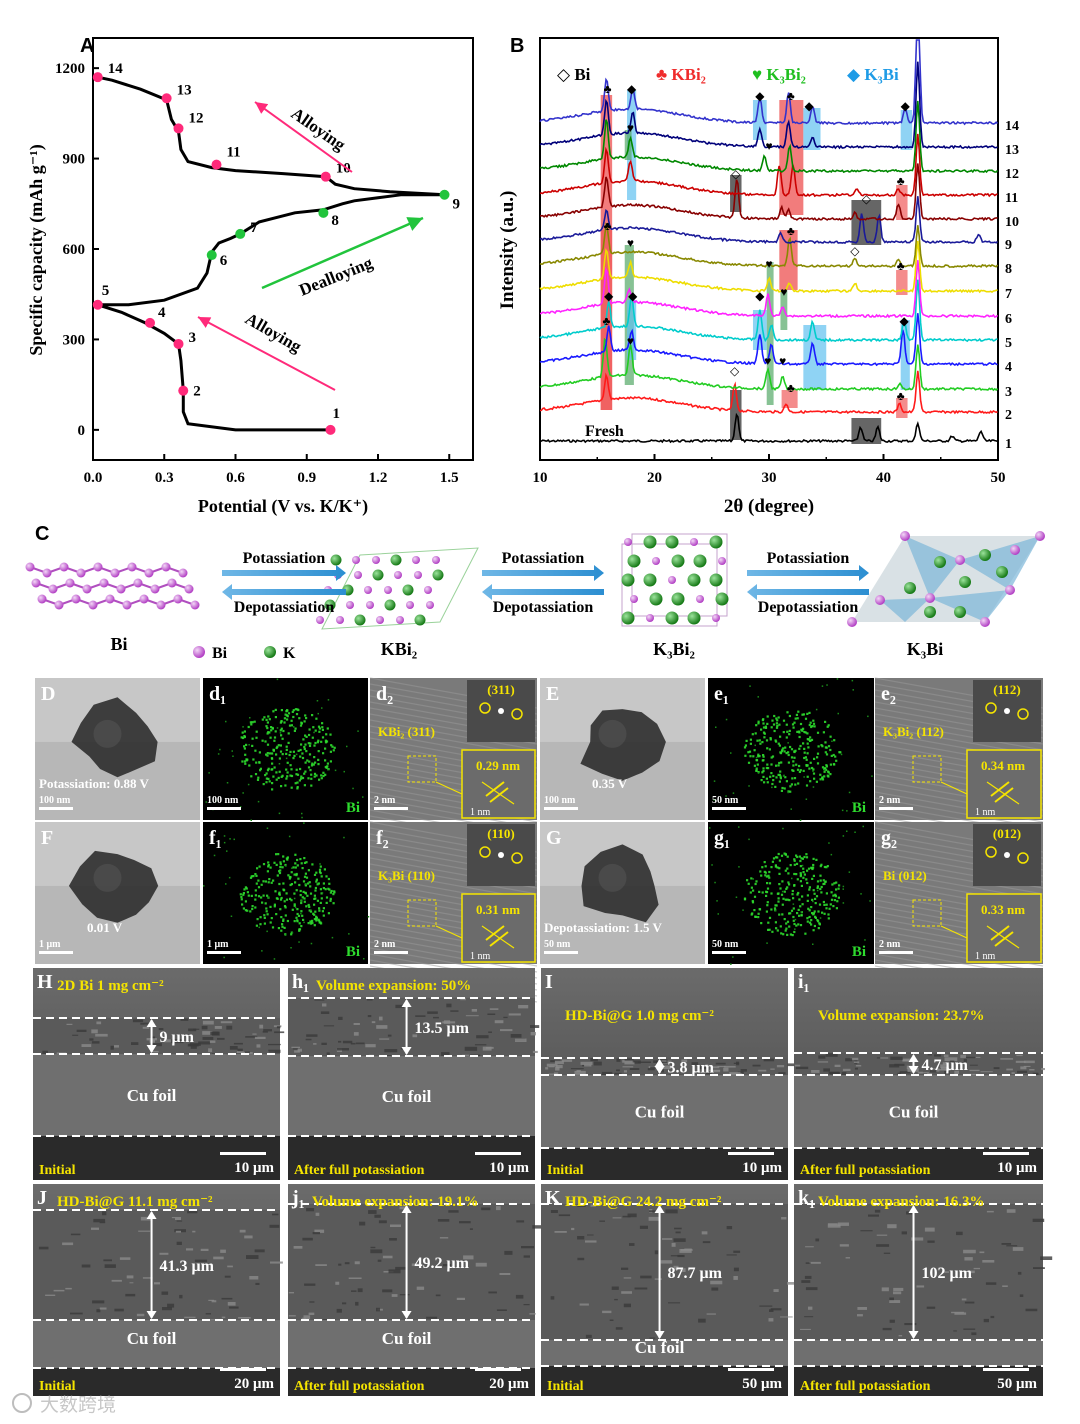 The height and width of the screenshot is (1424, 1080). What do you see at coordinates (604, 431) in the screenshot?
I see `fresh-label: Fresh` at bounding box center [604, 431].